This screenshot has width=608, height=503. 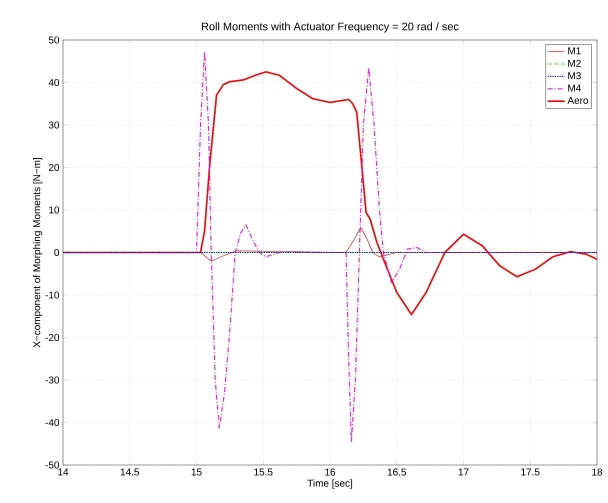 I want to click on x-tick-label: 17.5, so click(x=530, y=472).